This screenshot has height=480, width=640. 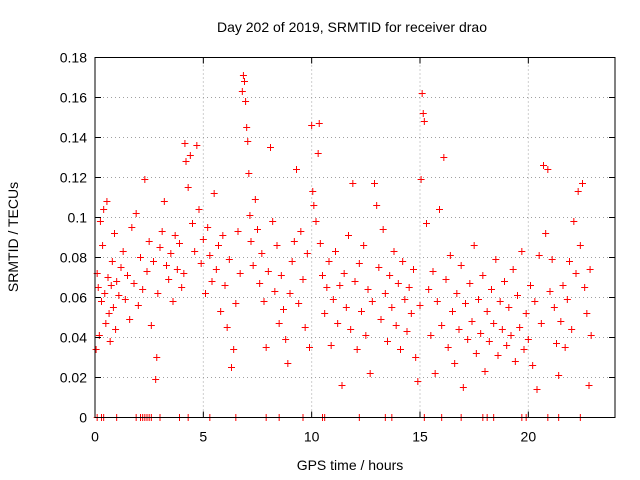 What do you see at coordinates (73, 298) in the screenshot?
I see `y-tick-label: 0.06` at bounding box center [73, 298].